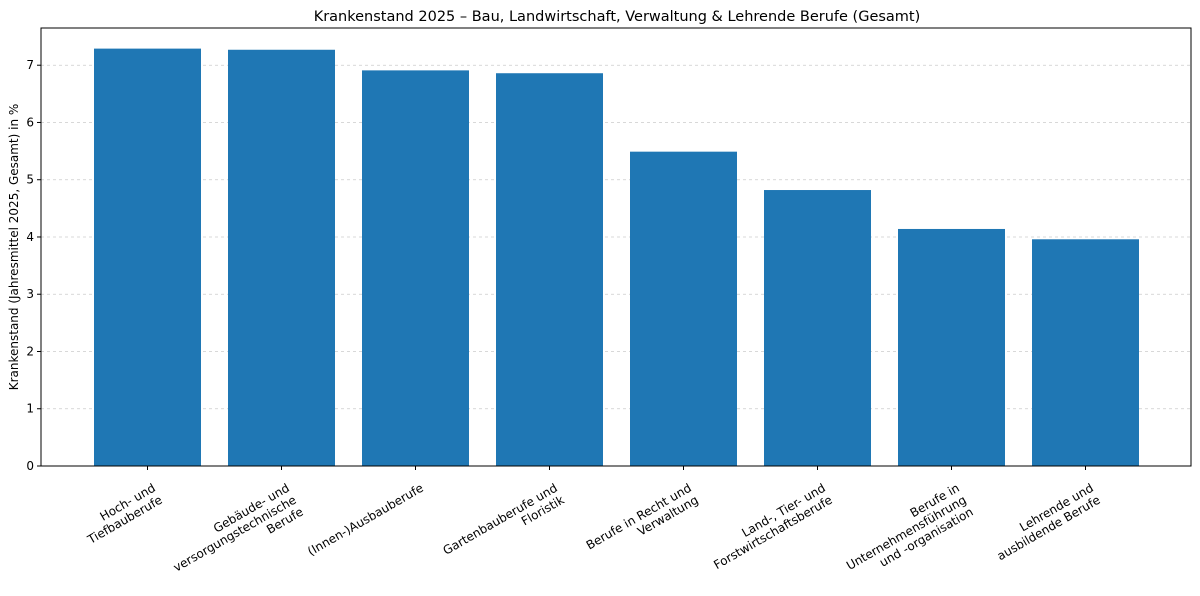 Image resolution: width=1200 pixels, height=596 pixels. What do you see at coordinates (33, 265) in the screenshot?
I see `y-axis: 0 1 2 3 4 5 6 7` at bounding box center [33, 265].